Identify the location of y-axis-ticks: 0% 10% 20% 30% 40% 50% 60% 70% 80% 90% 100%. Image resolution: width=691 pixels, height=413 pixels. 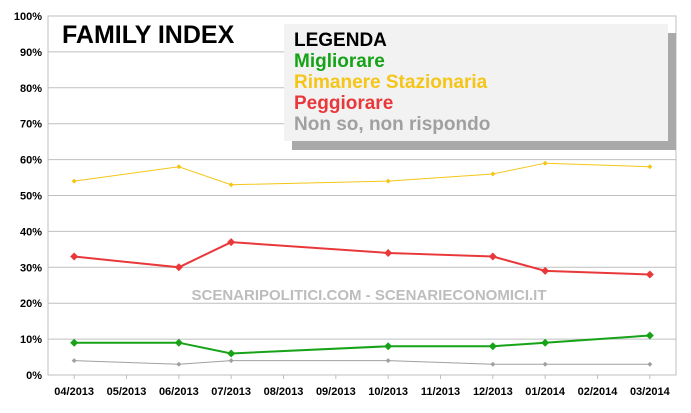
(28, 196).